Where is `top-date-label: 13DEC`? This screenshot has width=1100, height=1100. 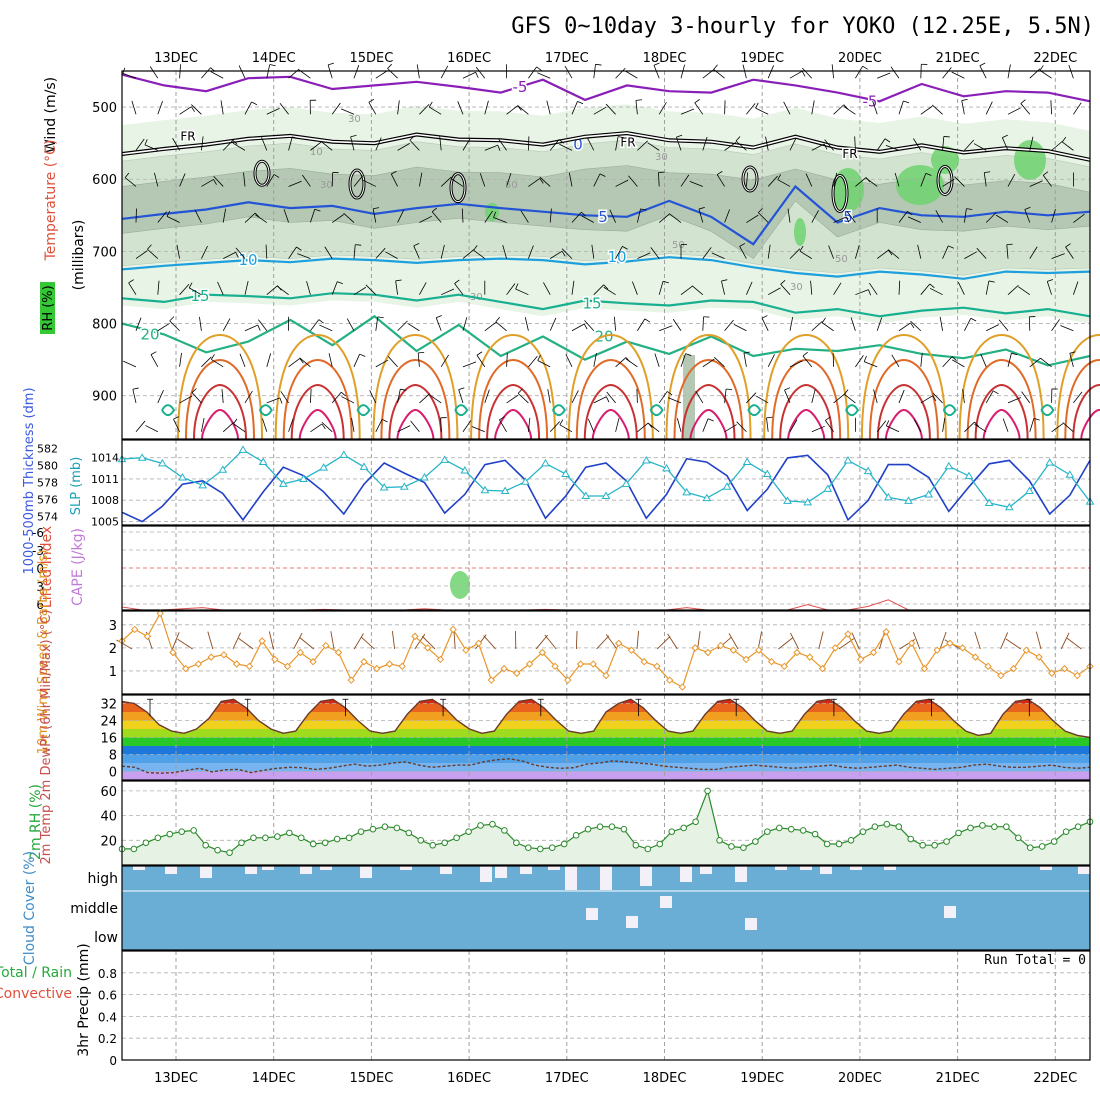
top-date-label: 13DEC is located at coordinates (176, 58).